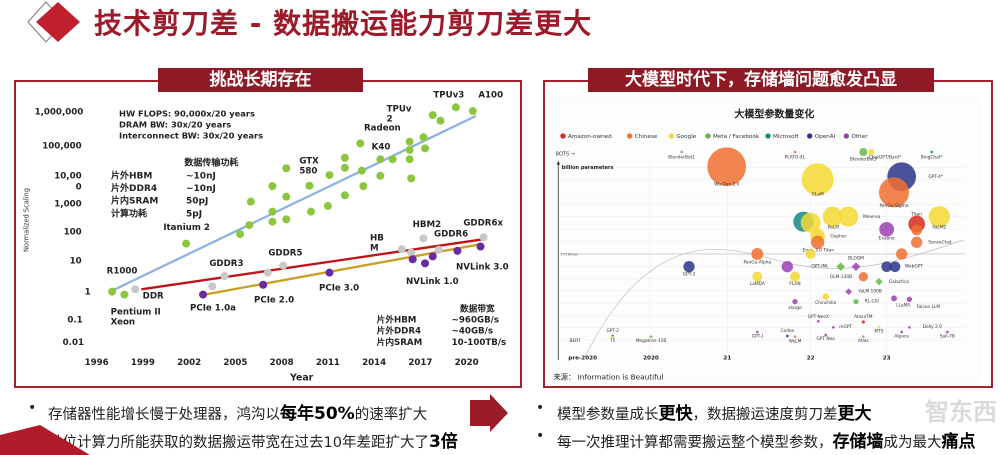  What do you see at coordinates (475, 320) in the screenshot?
I see `bandwidth-value: ~960GB/s` at bounding box center [475, 320].